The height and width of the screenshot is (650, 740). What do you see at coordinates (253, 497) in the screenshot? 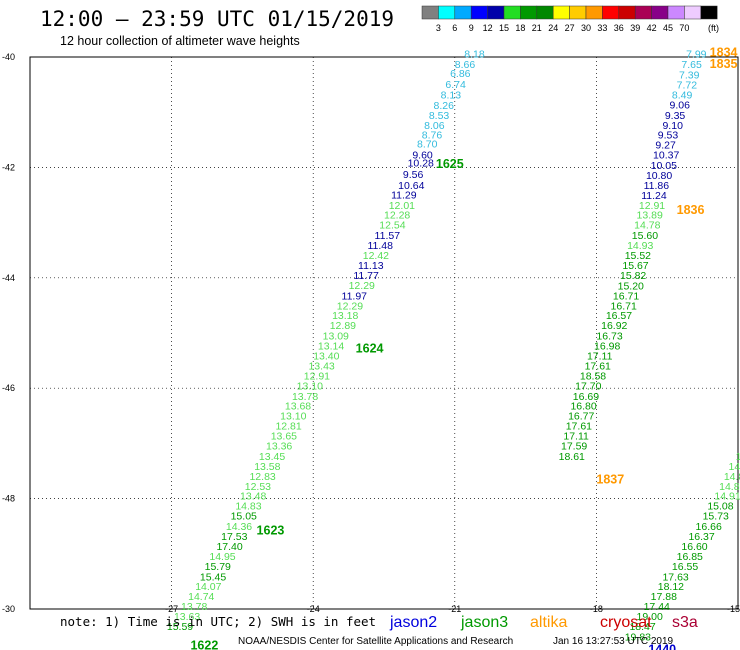
I see `wave-height-value: 13.48` at bounding box center [253, 497].